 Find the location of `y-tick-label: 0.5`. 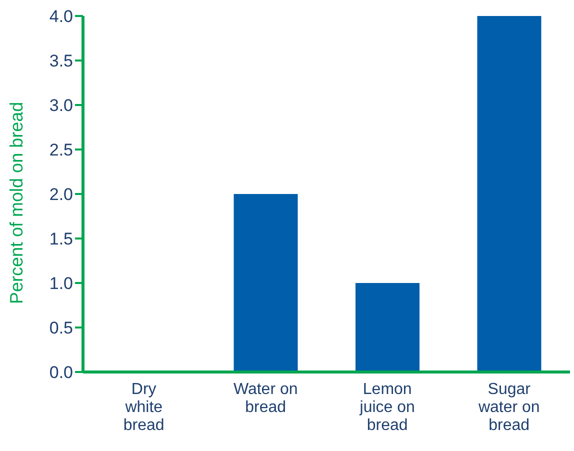

y-tick-label: 0.5 is located at coordinates (61, 328).